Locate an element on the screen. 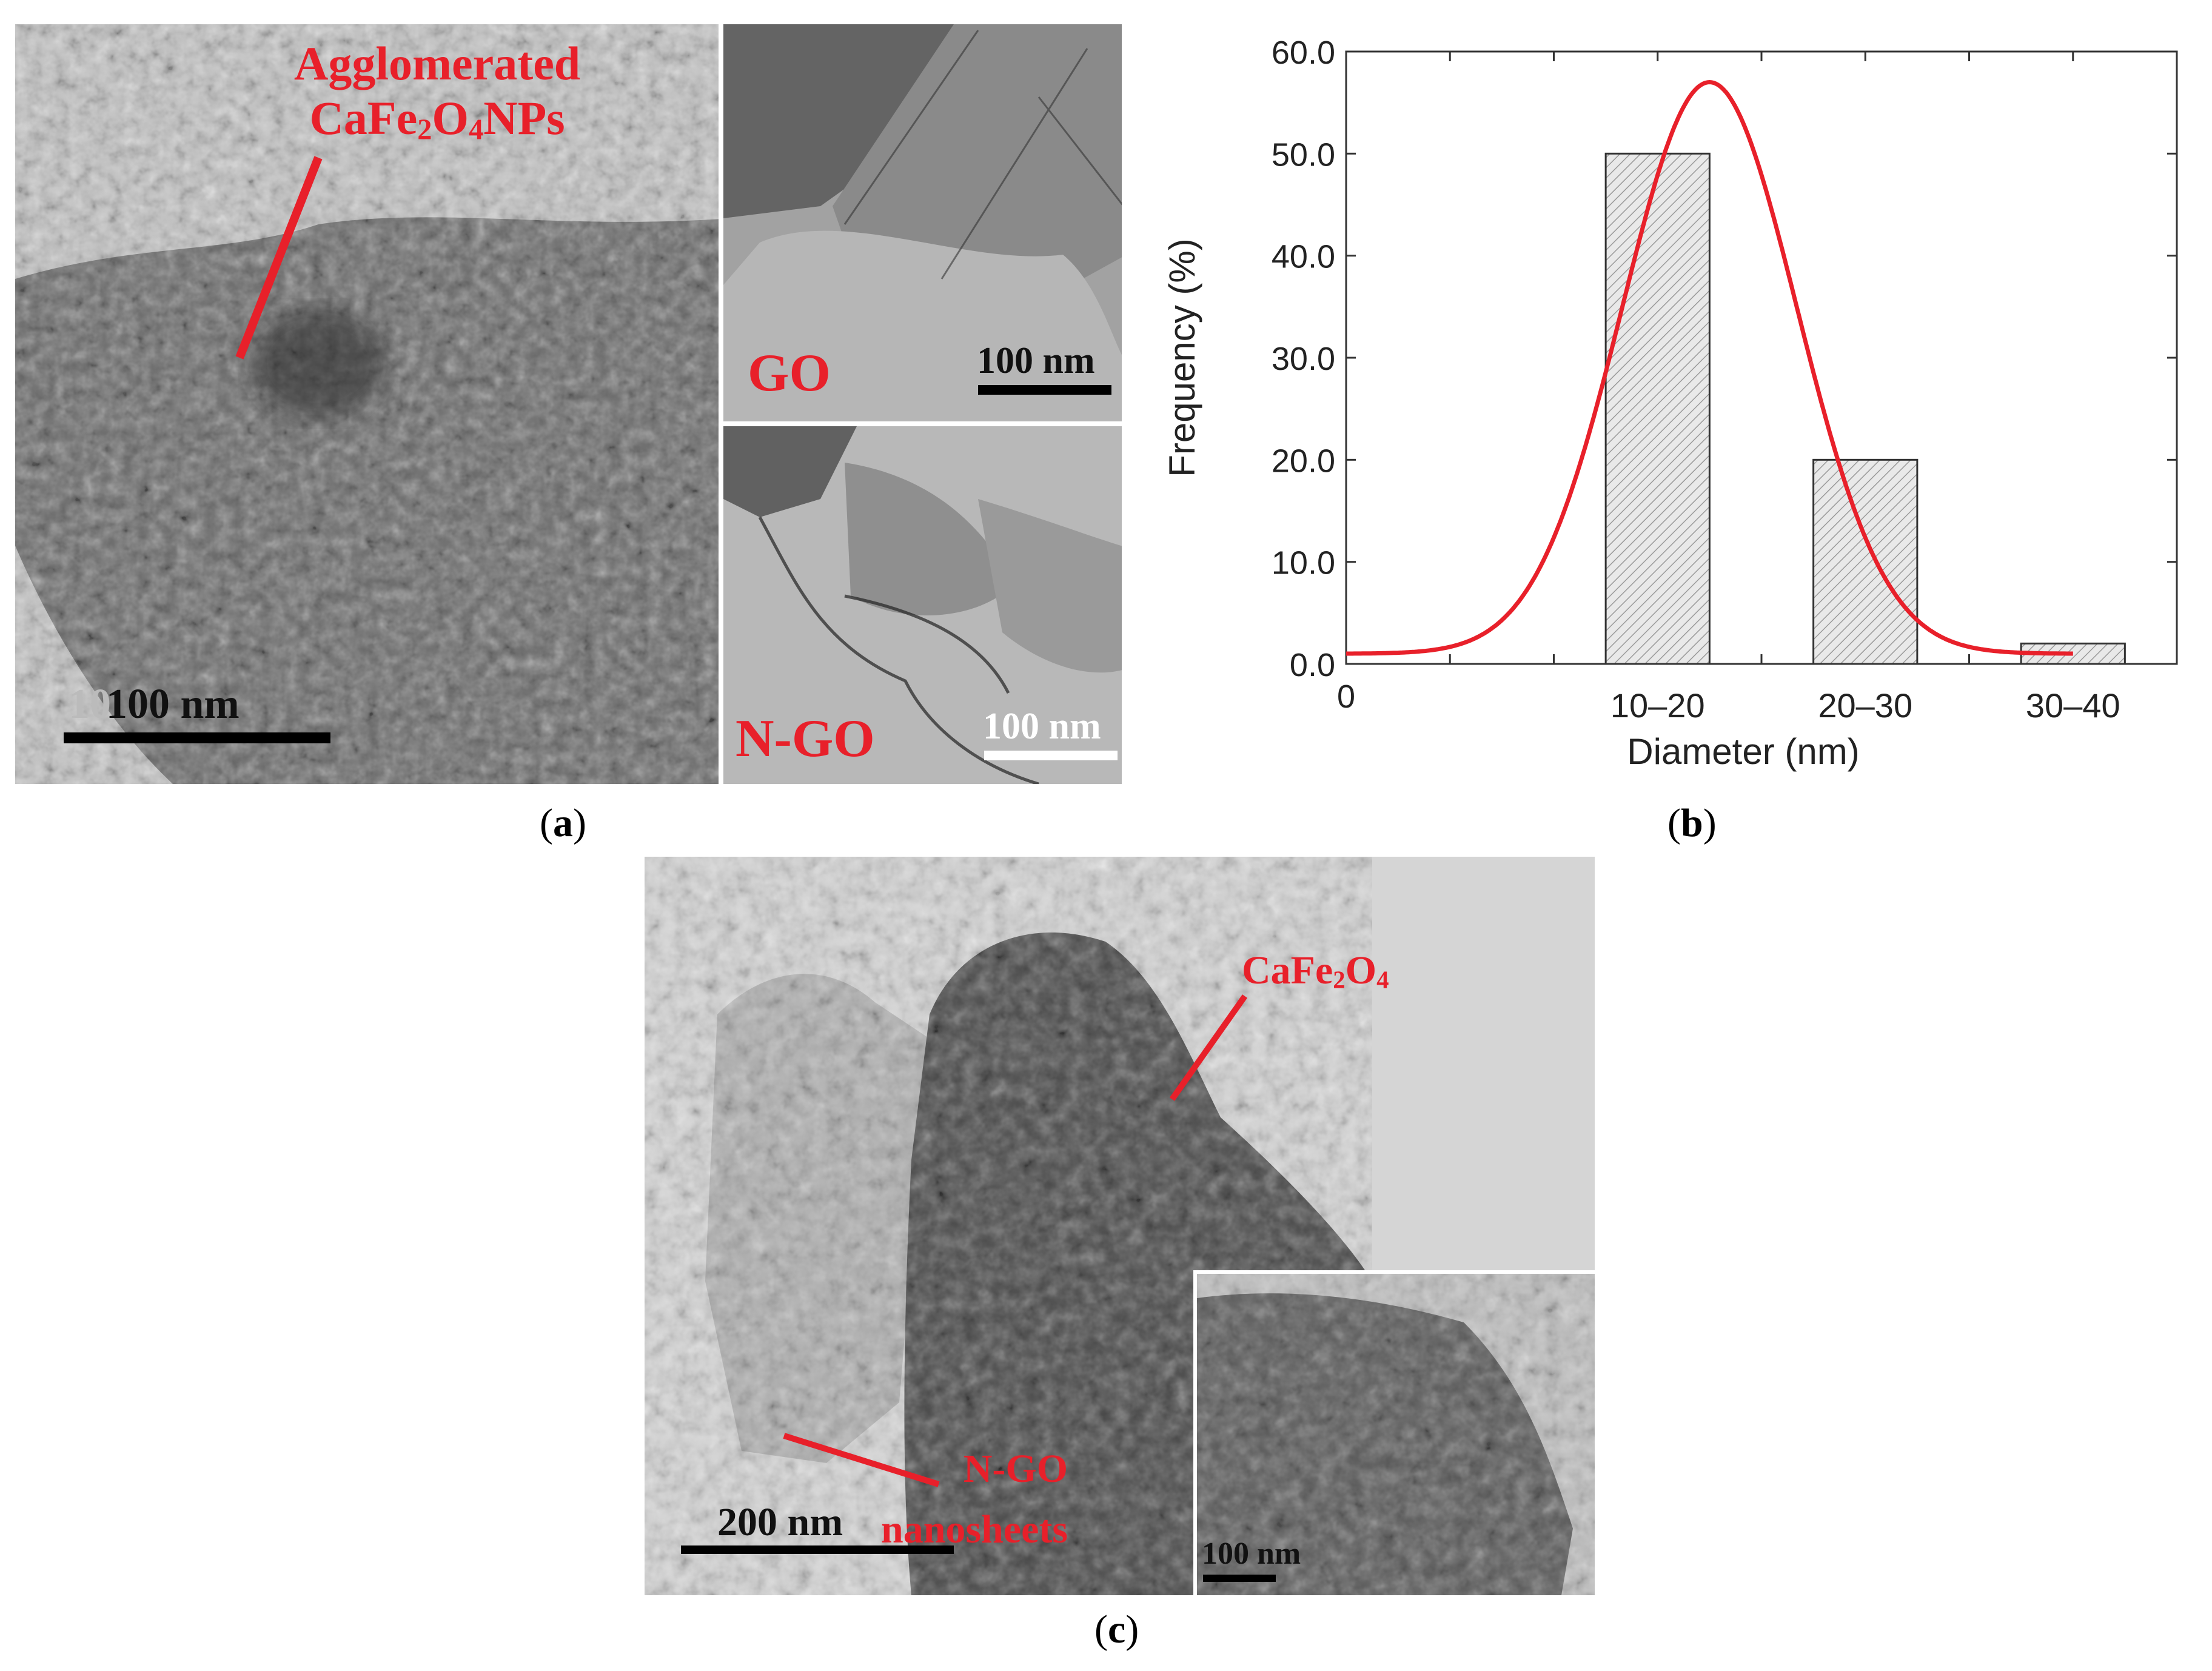  panel-c-inset: 100 nm is located at coordinates (1394, 1432).